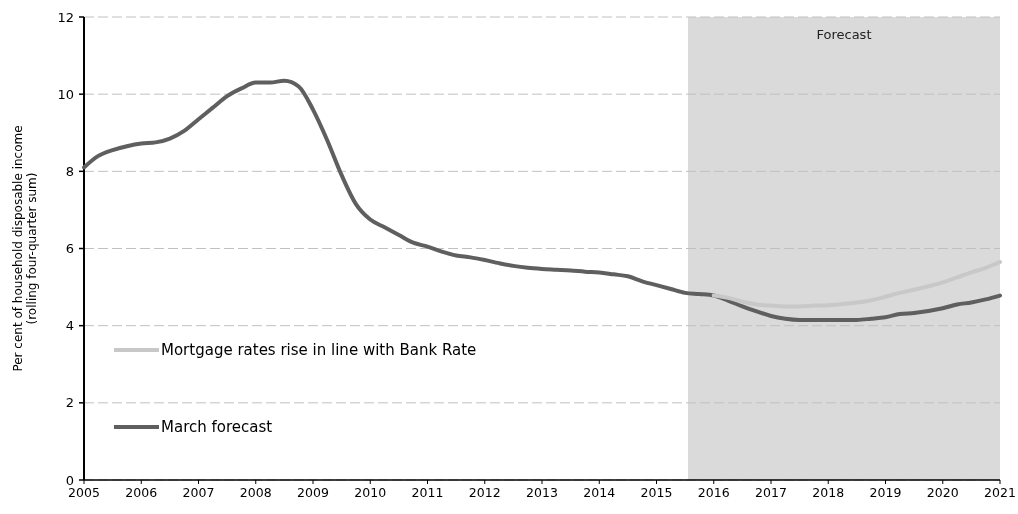 The width and height of the screenshot is (1018, 514). What do you see at coordinates (319, 350) in the screenshot?
I see `legend-label: Mortgage rates rise in line with Bank Rate` at bounding box center [319, 350].